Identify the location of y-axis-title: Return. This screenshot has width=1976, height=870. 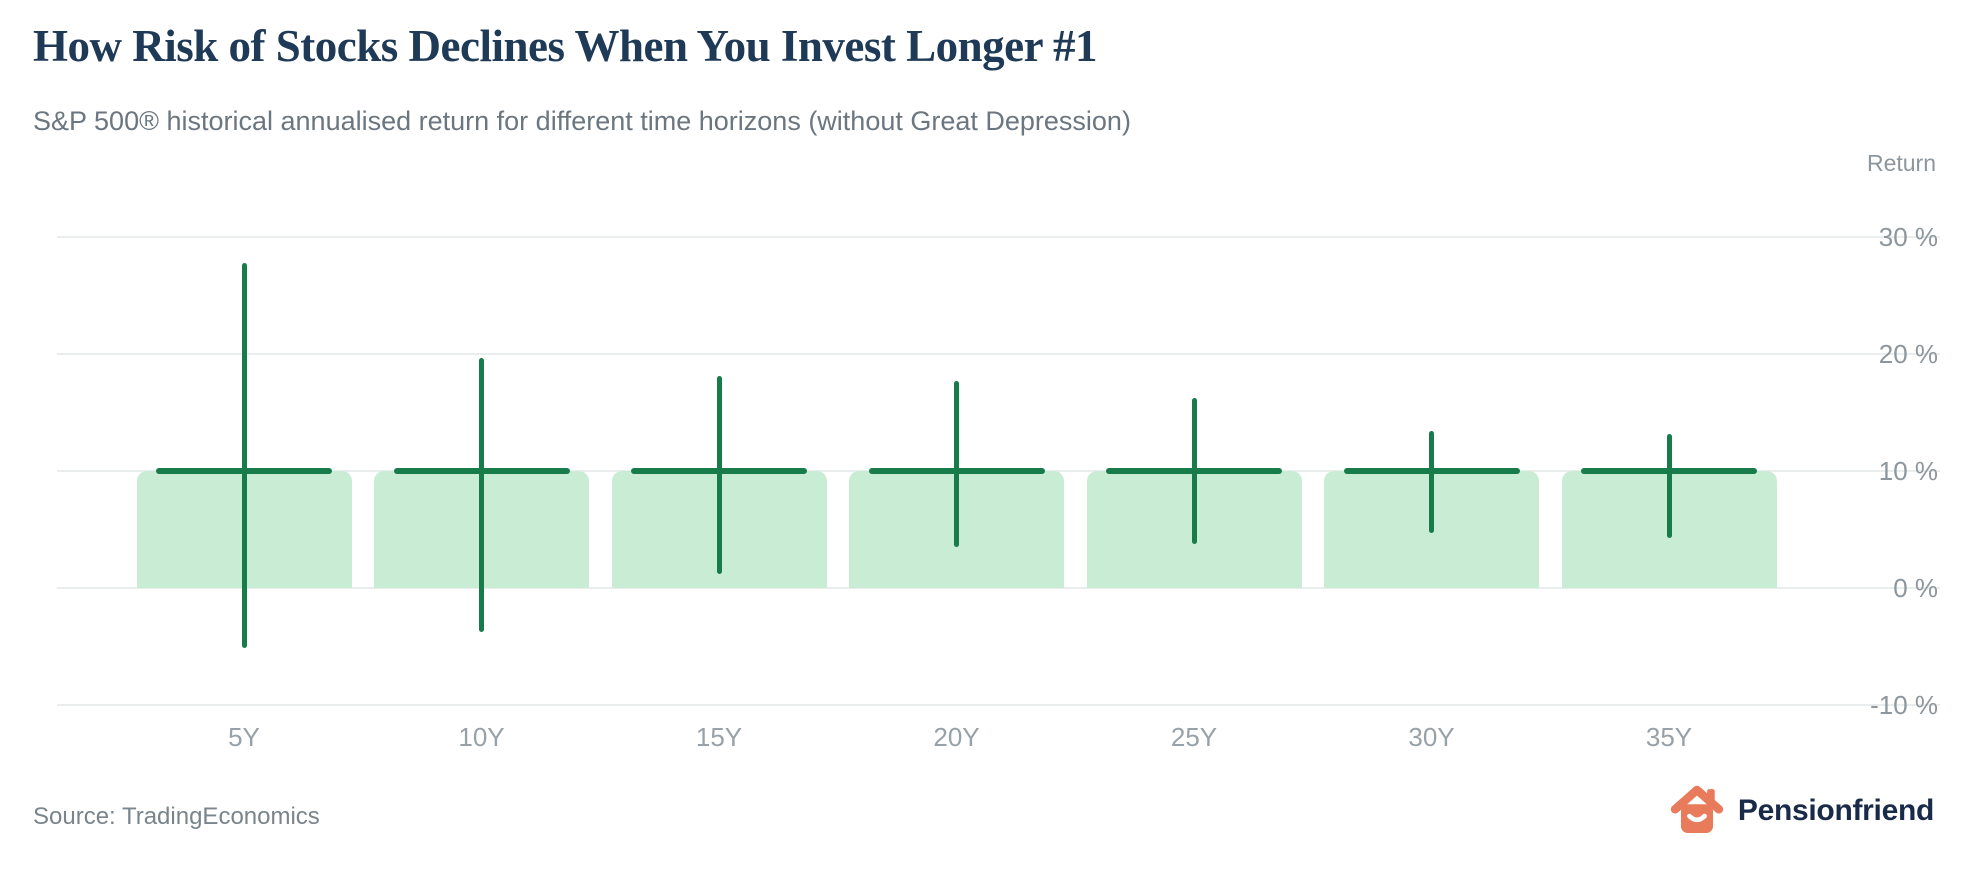
(1901, 163).